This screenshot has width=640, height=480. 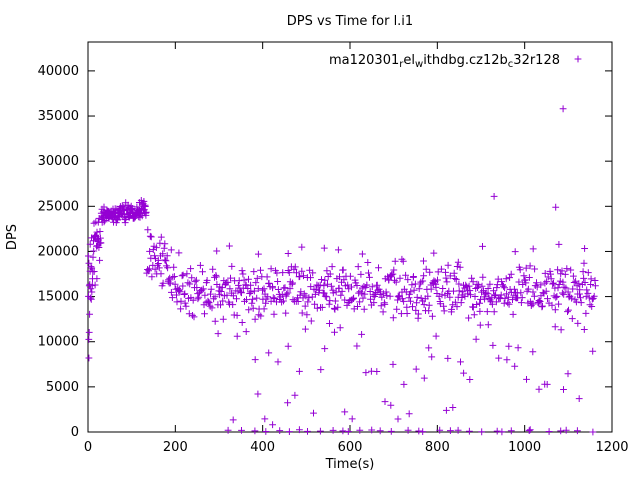 What do you see at coordinates (58, 251) in the screenshot?
I see `y-tick-label: 20000` at bounding box center [58, 251].